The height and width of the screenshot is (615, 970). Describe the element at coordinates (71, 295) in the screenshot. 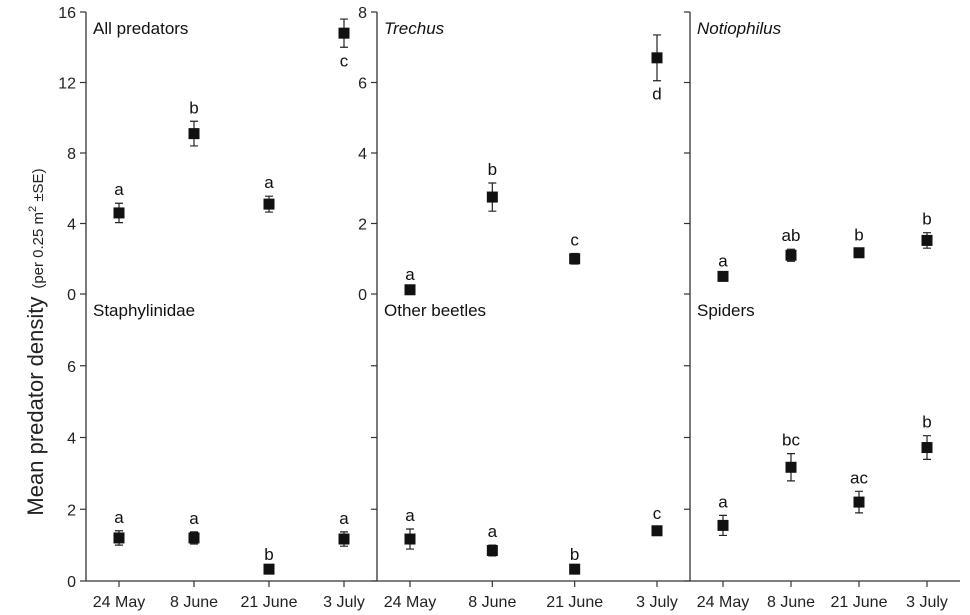

I see `panel-1-y-tick-label: 0` at that location.